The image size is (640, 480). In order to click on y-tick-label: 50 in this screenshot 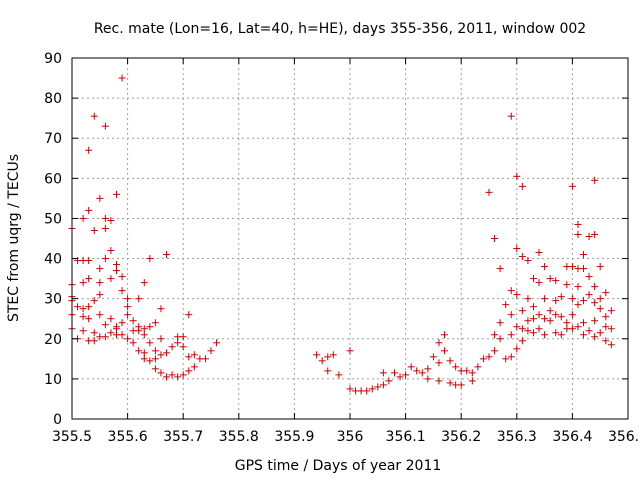, I will do `click(53, 219)`.